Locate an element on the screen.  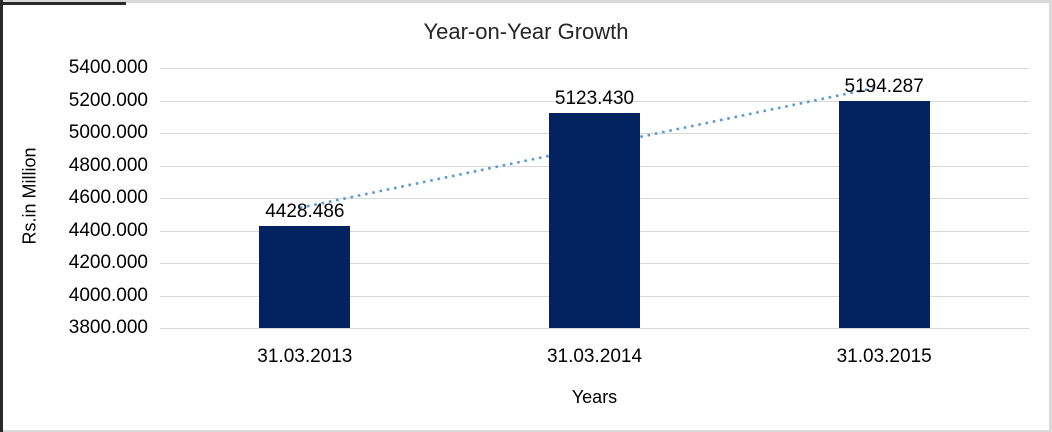
y-axis-tick-label: 5400.000 is located at coordinates (108, 67).